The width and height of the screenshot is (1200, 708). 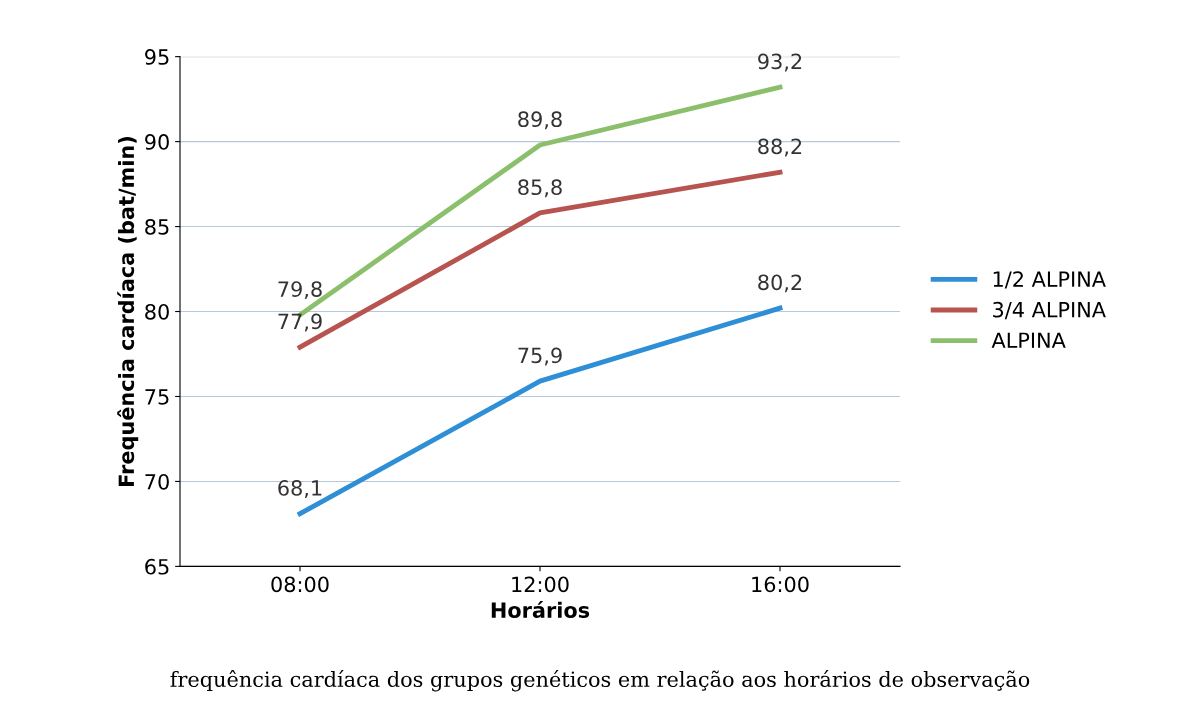 I want to click on data-label: 88,2, so click(x=780, y=147).